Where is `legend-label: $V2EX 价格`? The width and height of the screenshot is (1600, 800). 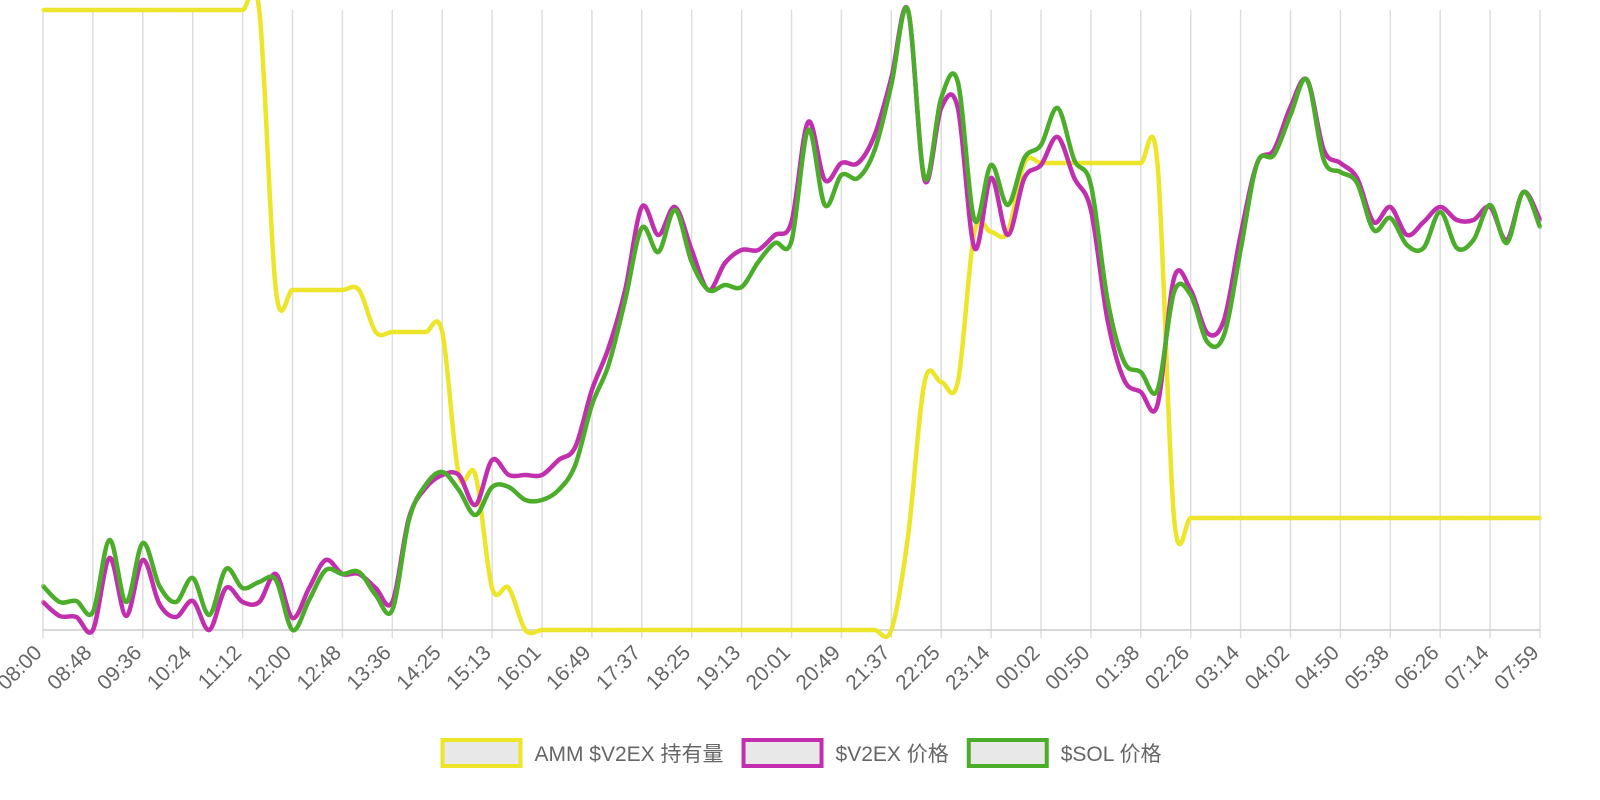
legend-label: $V2EX 价格 is located at coordinates (892, 754).